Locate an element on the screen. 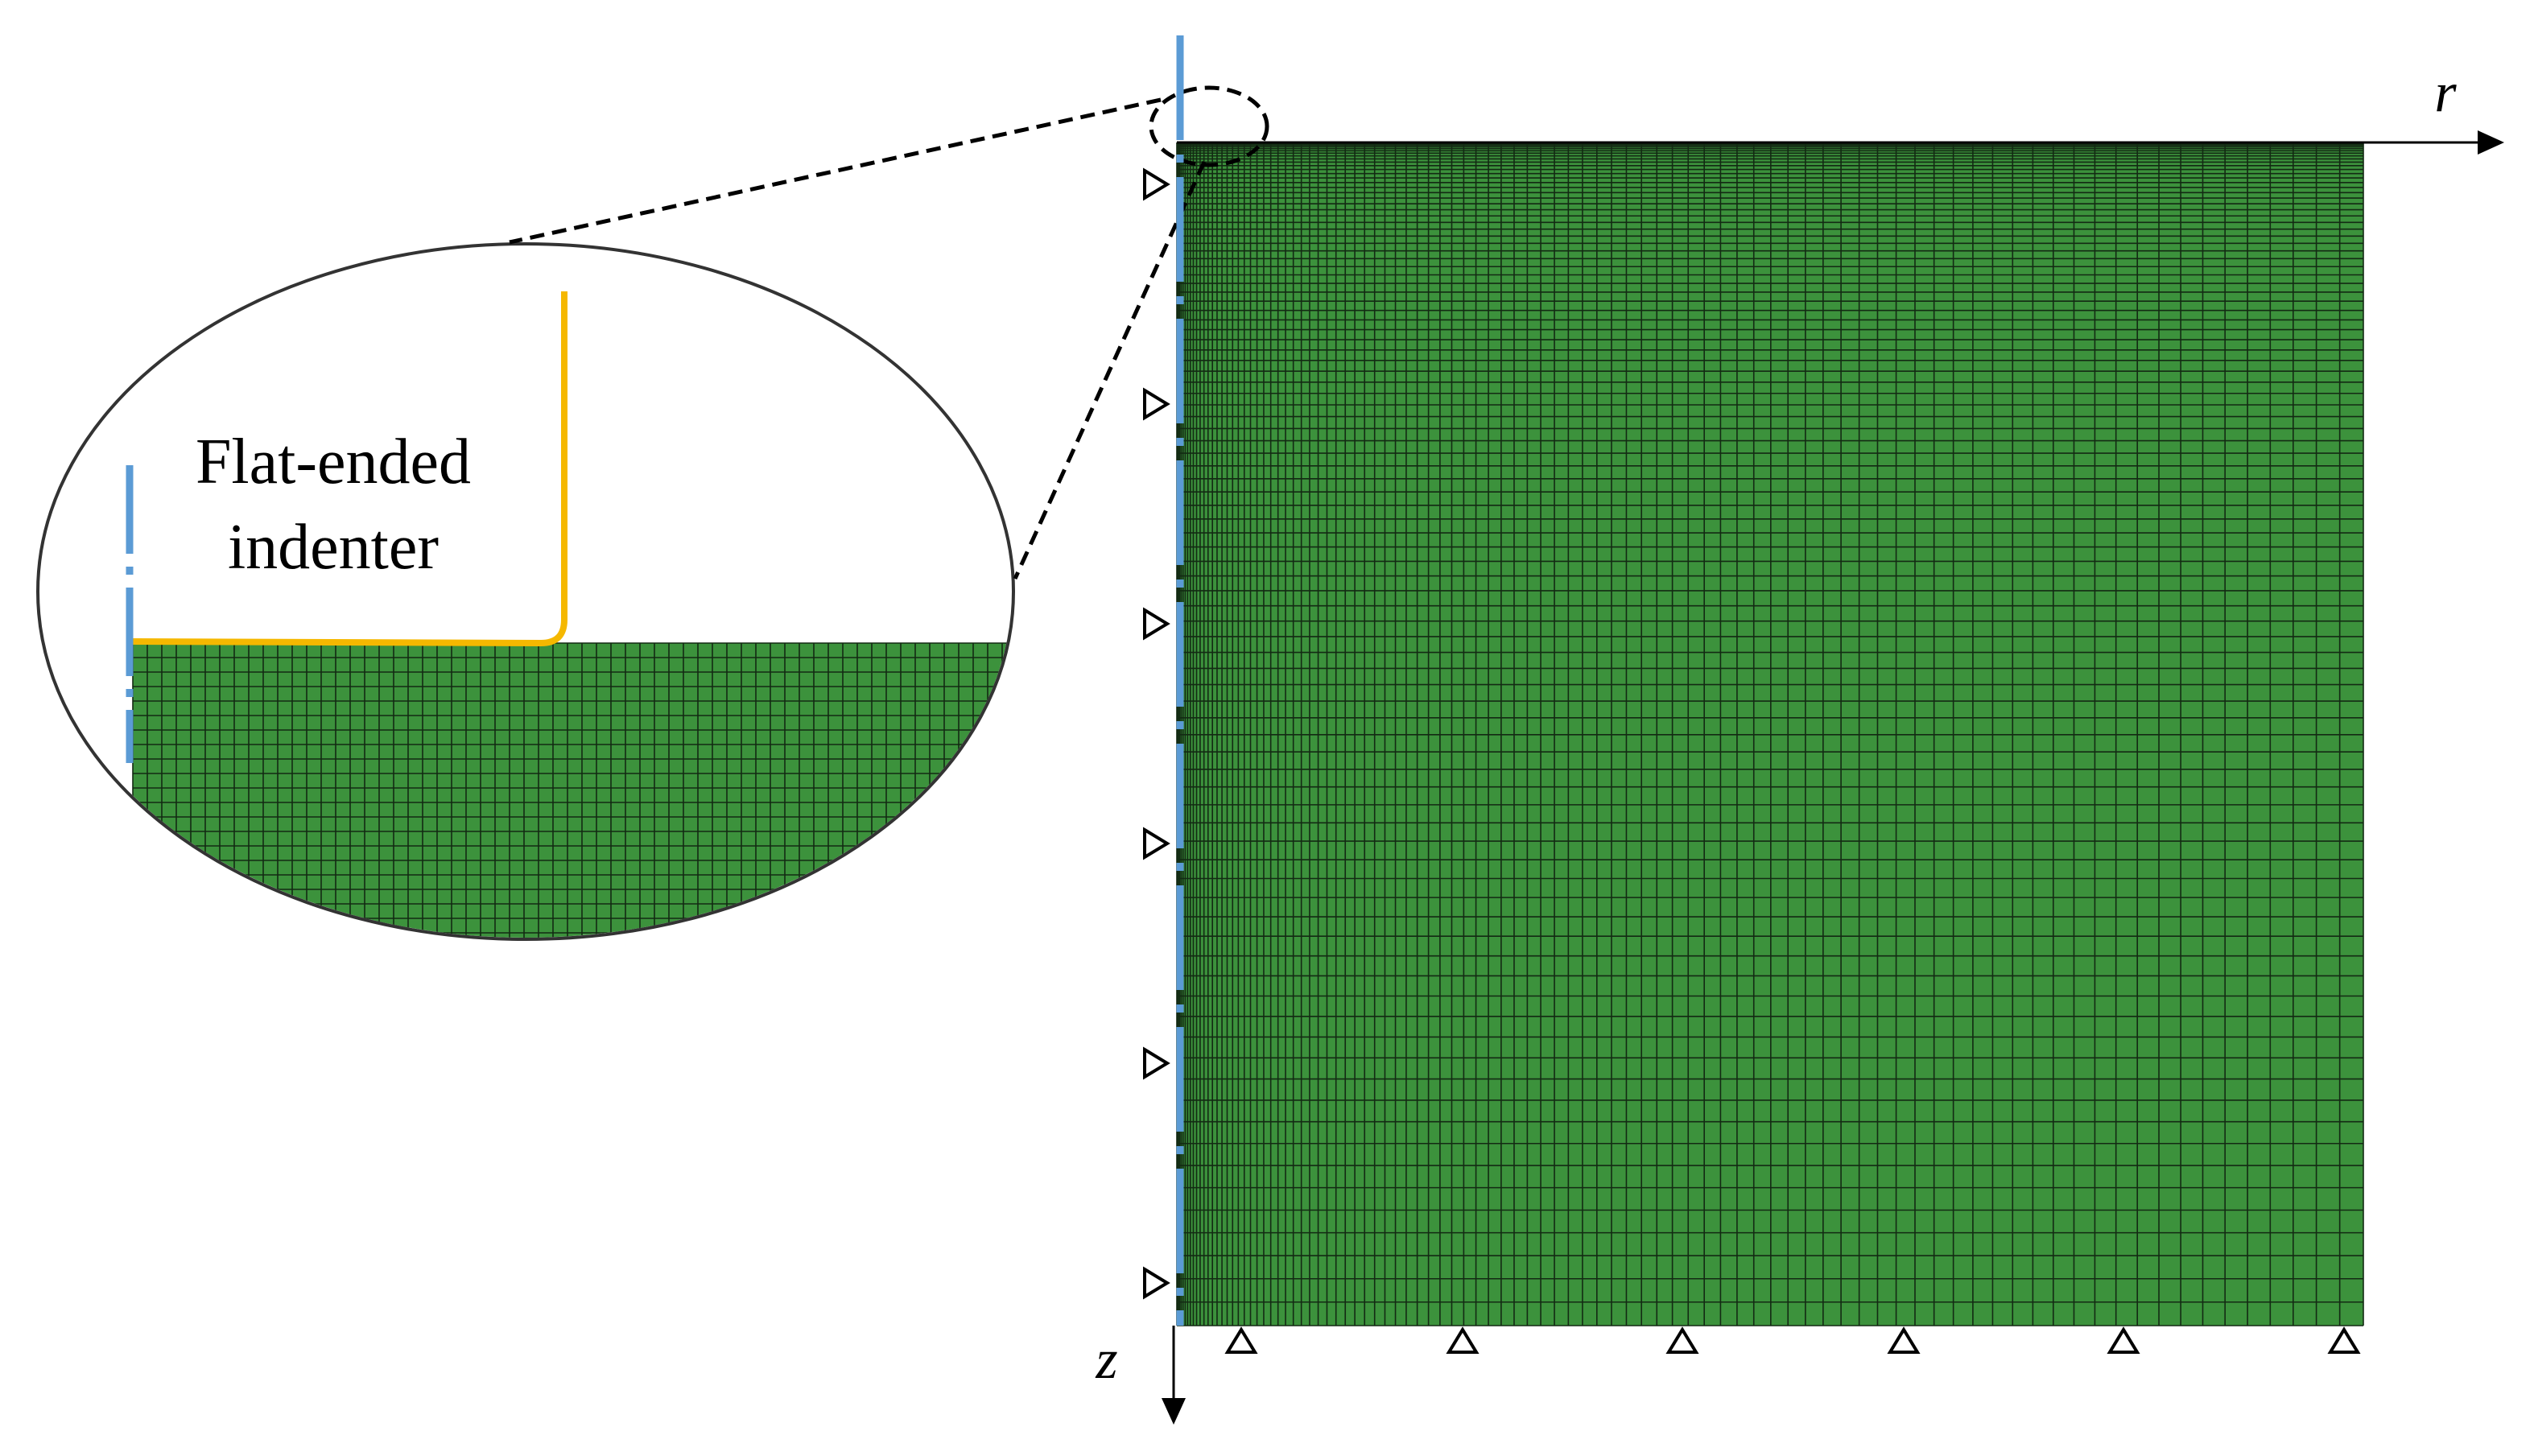 Image resolution: width=2534 pixels, height=1456 pixels. callout-label: indenter is located at coordinates (333, 547).